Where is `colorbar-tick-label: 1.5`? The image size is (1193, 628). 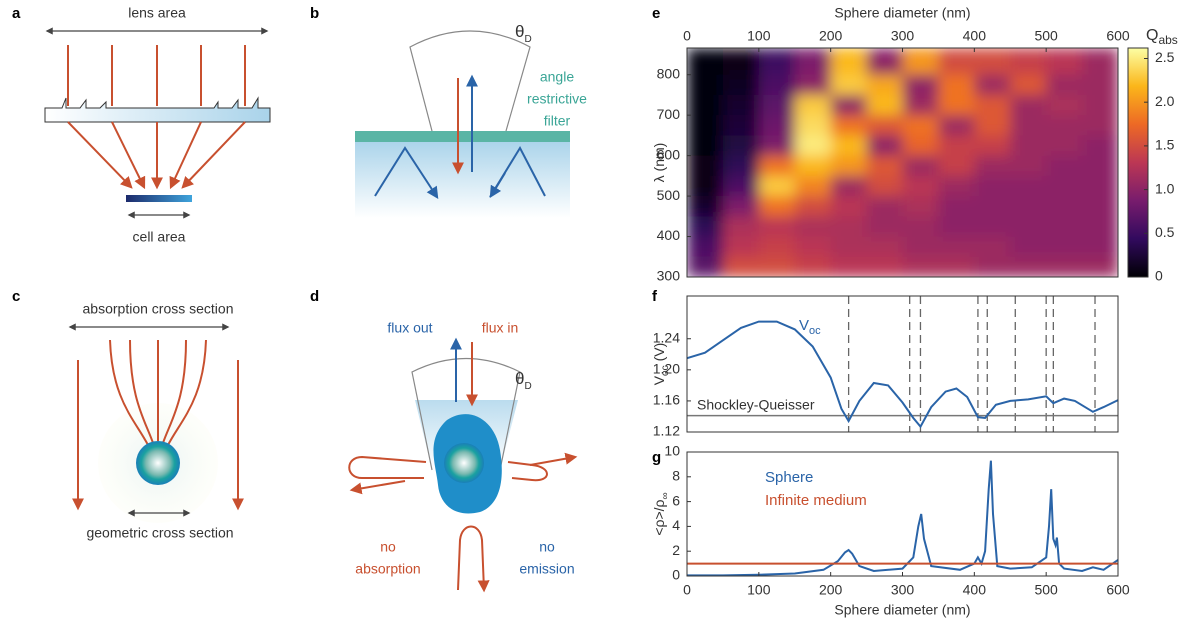 colorbar-tick-label: 1.5 is located at coordinates (1165, 145).